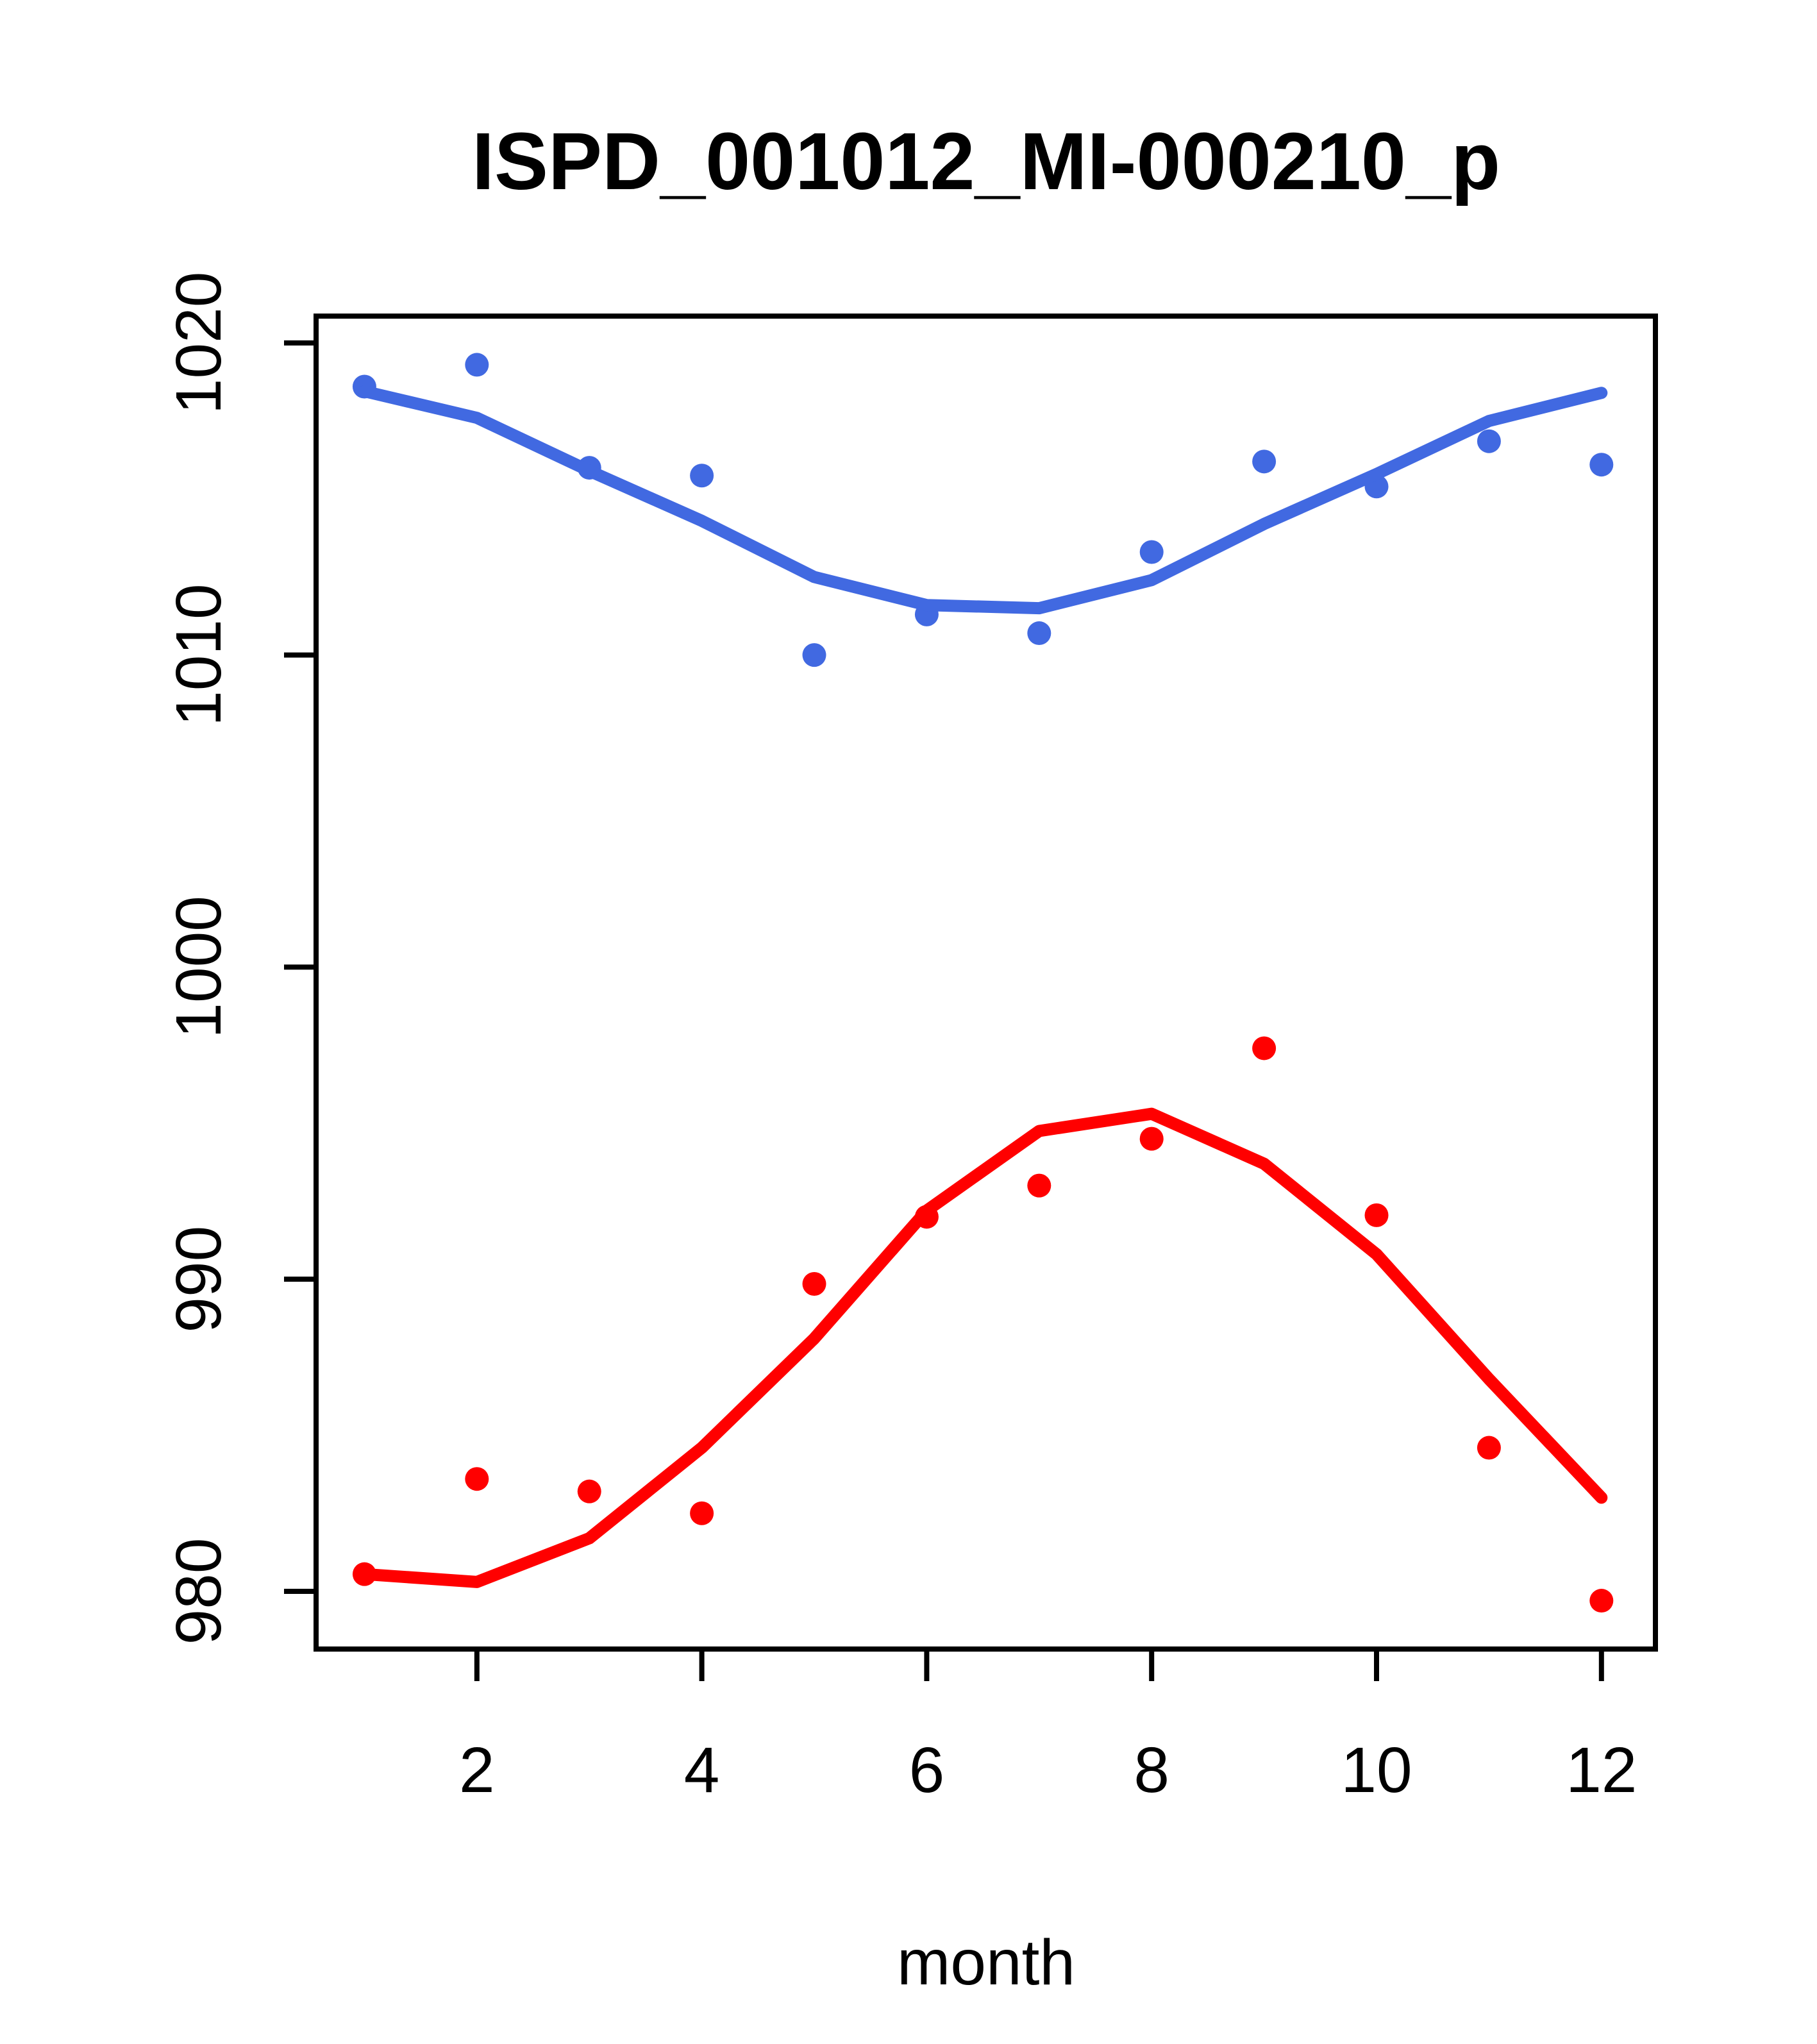 This screenshot has width=1817, height=2044. What do you see at coordinates (1151, 1770) in the screenshot?
I see `x-tick-label: 8` at bounding box center [1151, 1770].